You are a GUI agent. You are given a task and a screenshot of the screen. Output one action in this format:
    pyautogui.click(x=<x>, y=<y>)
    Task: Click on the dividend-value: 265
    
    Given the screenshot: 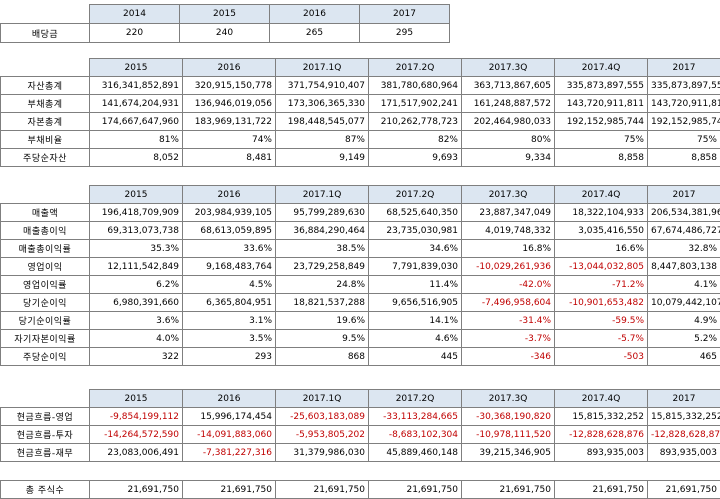 What is the action you would take?
    pyautogui.click(x=314, y=33)
    